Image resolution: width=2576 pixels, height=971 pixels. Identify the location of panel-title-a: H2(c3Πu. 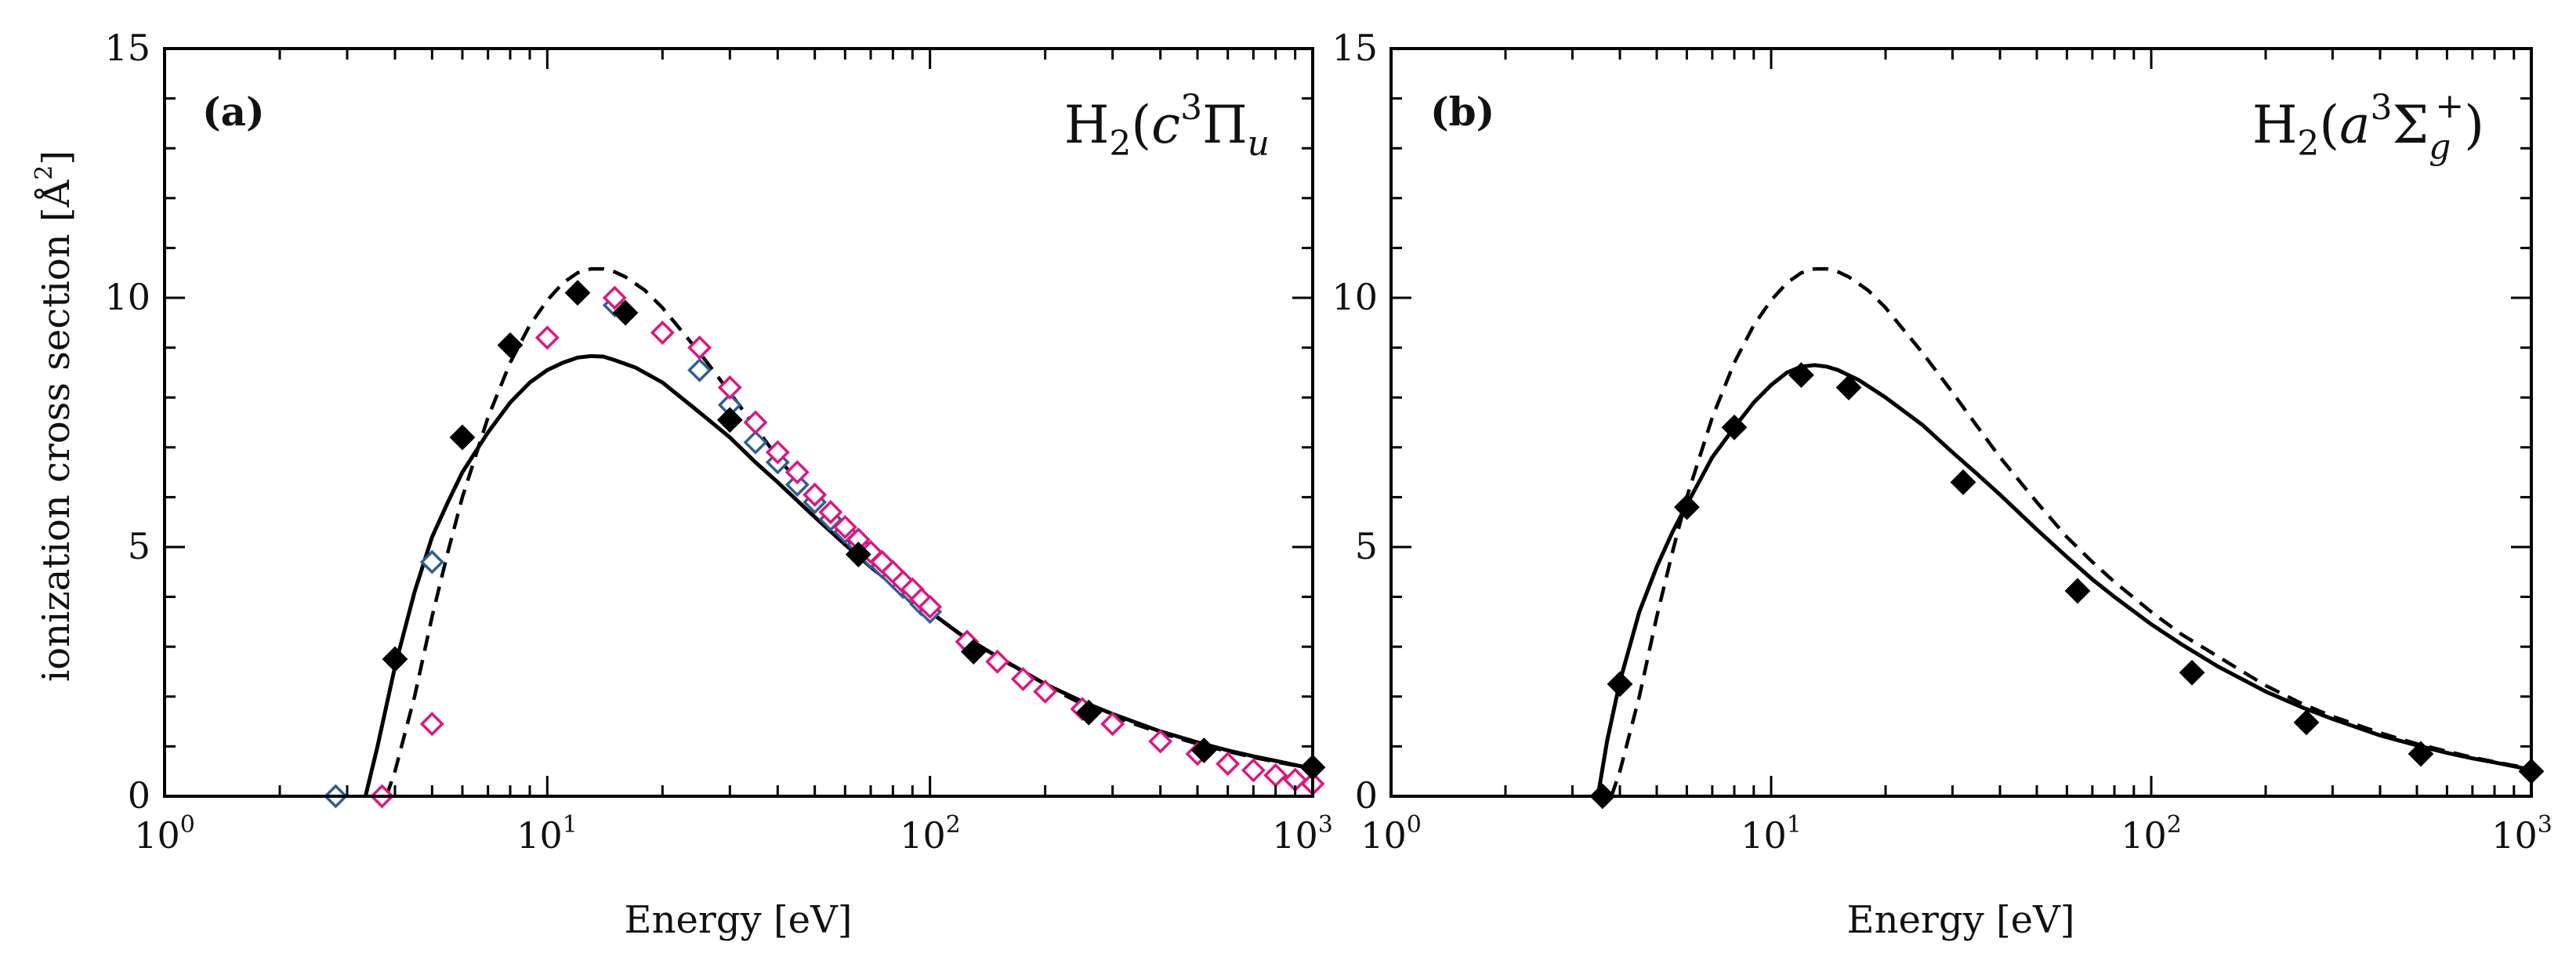
(1167, 126).